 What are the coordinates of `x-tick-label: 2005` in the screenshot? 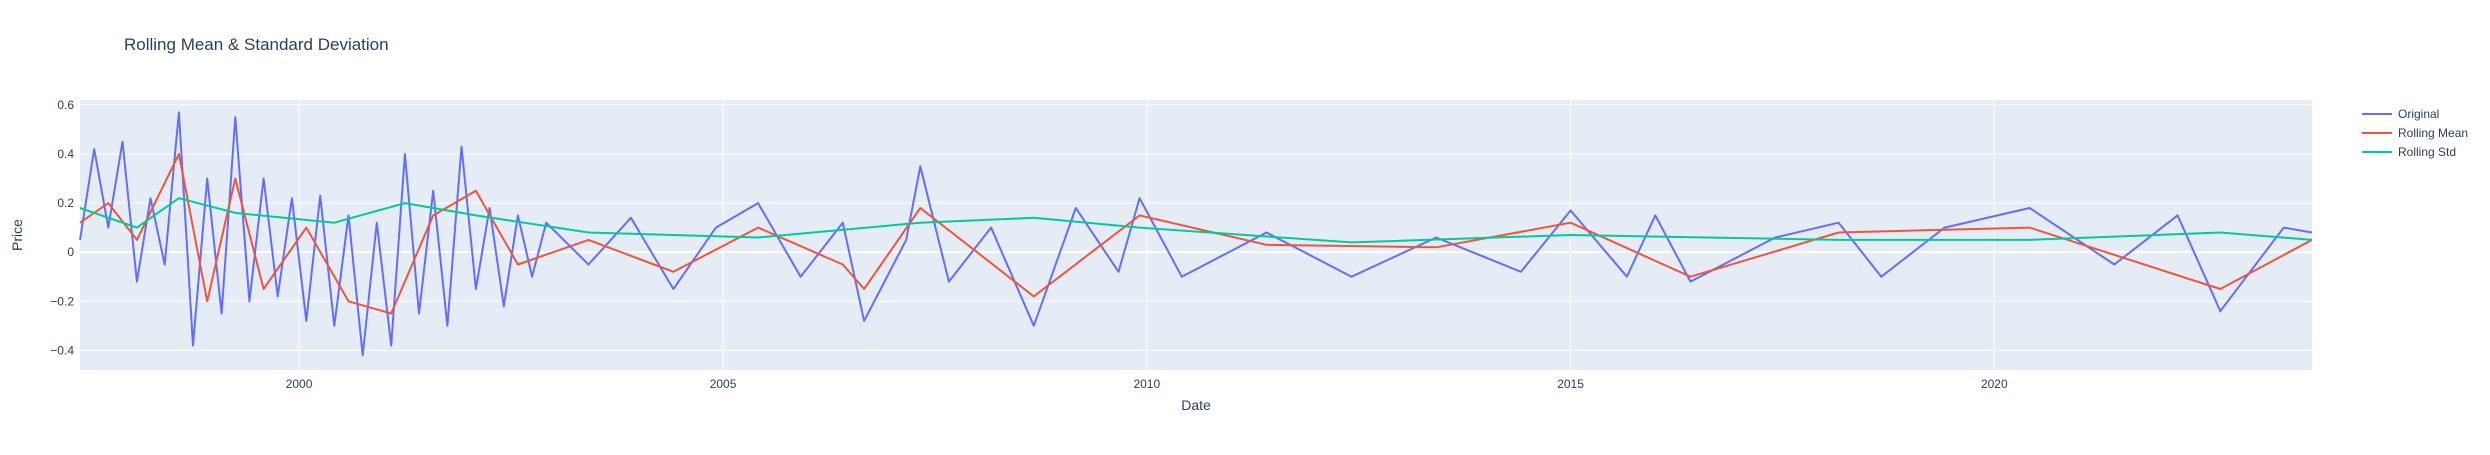 It's located at (723, 384).